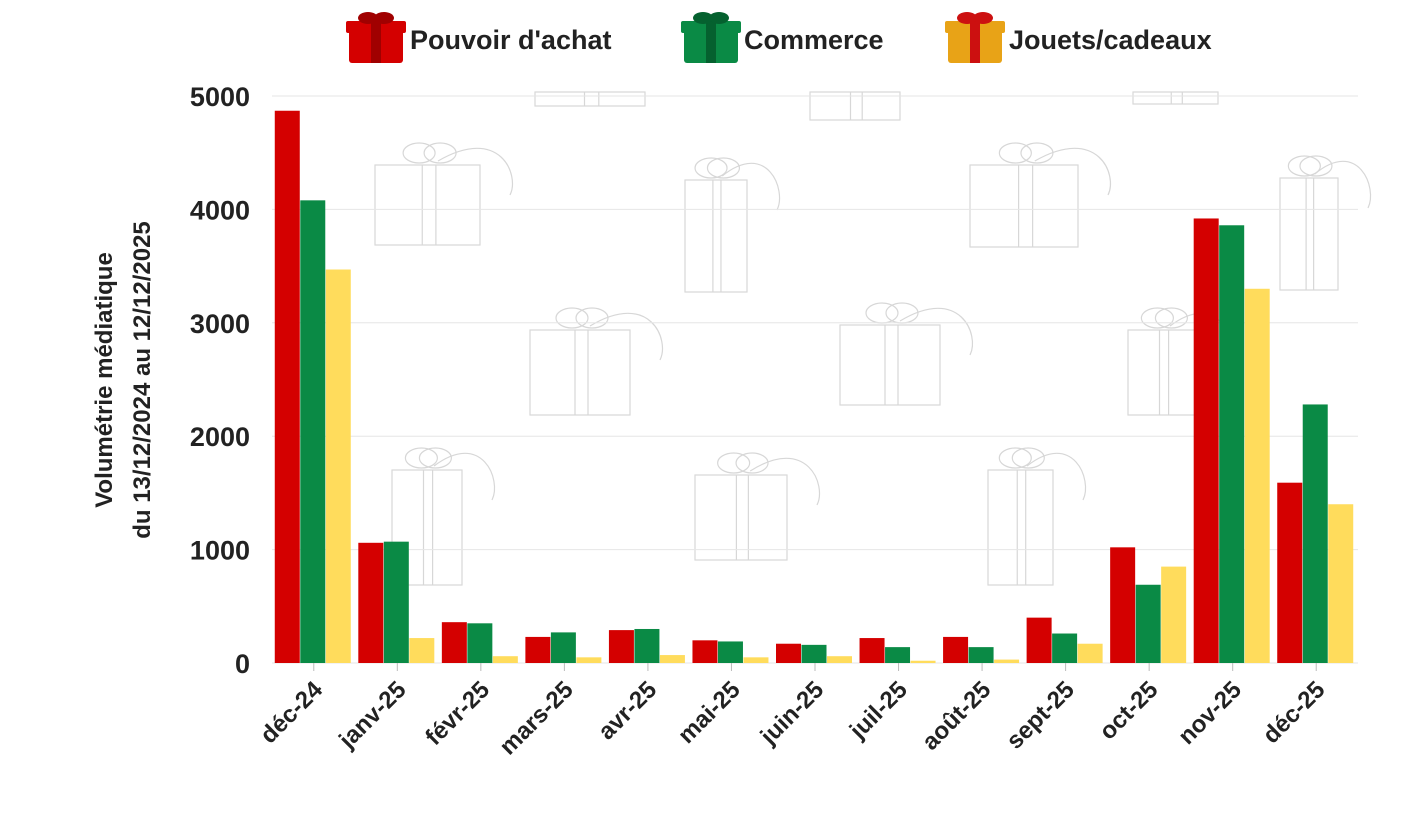 The image size is (1425, 822). I want to click on legend: Pouvoir d'achat Commerce Jouets/cadeaux, so click(779, 37).